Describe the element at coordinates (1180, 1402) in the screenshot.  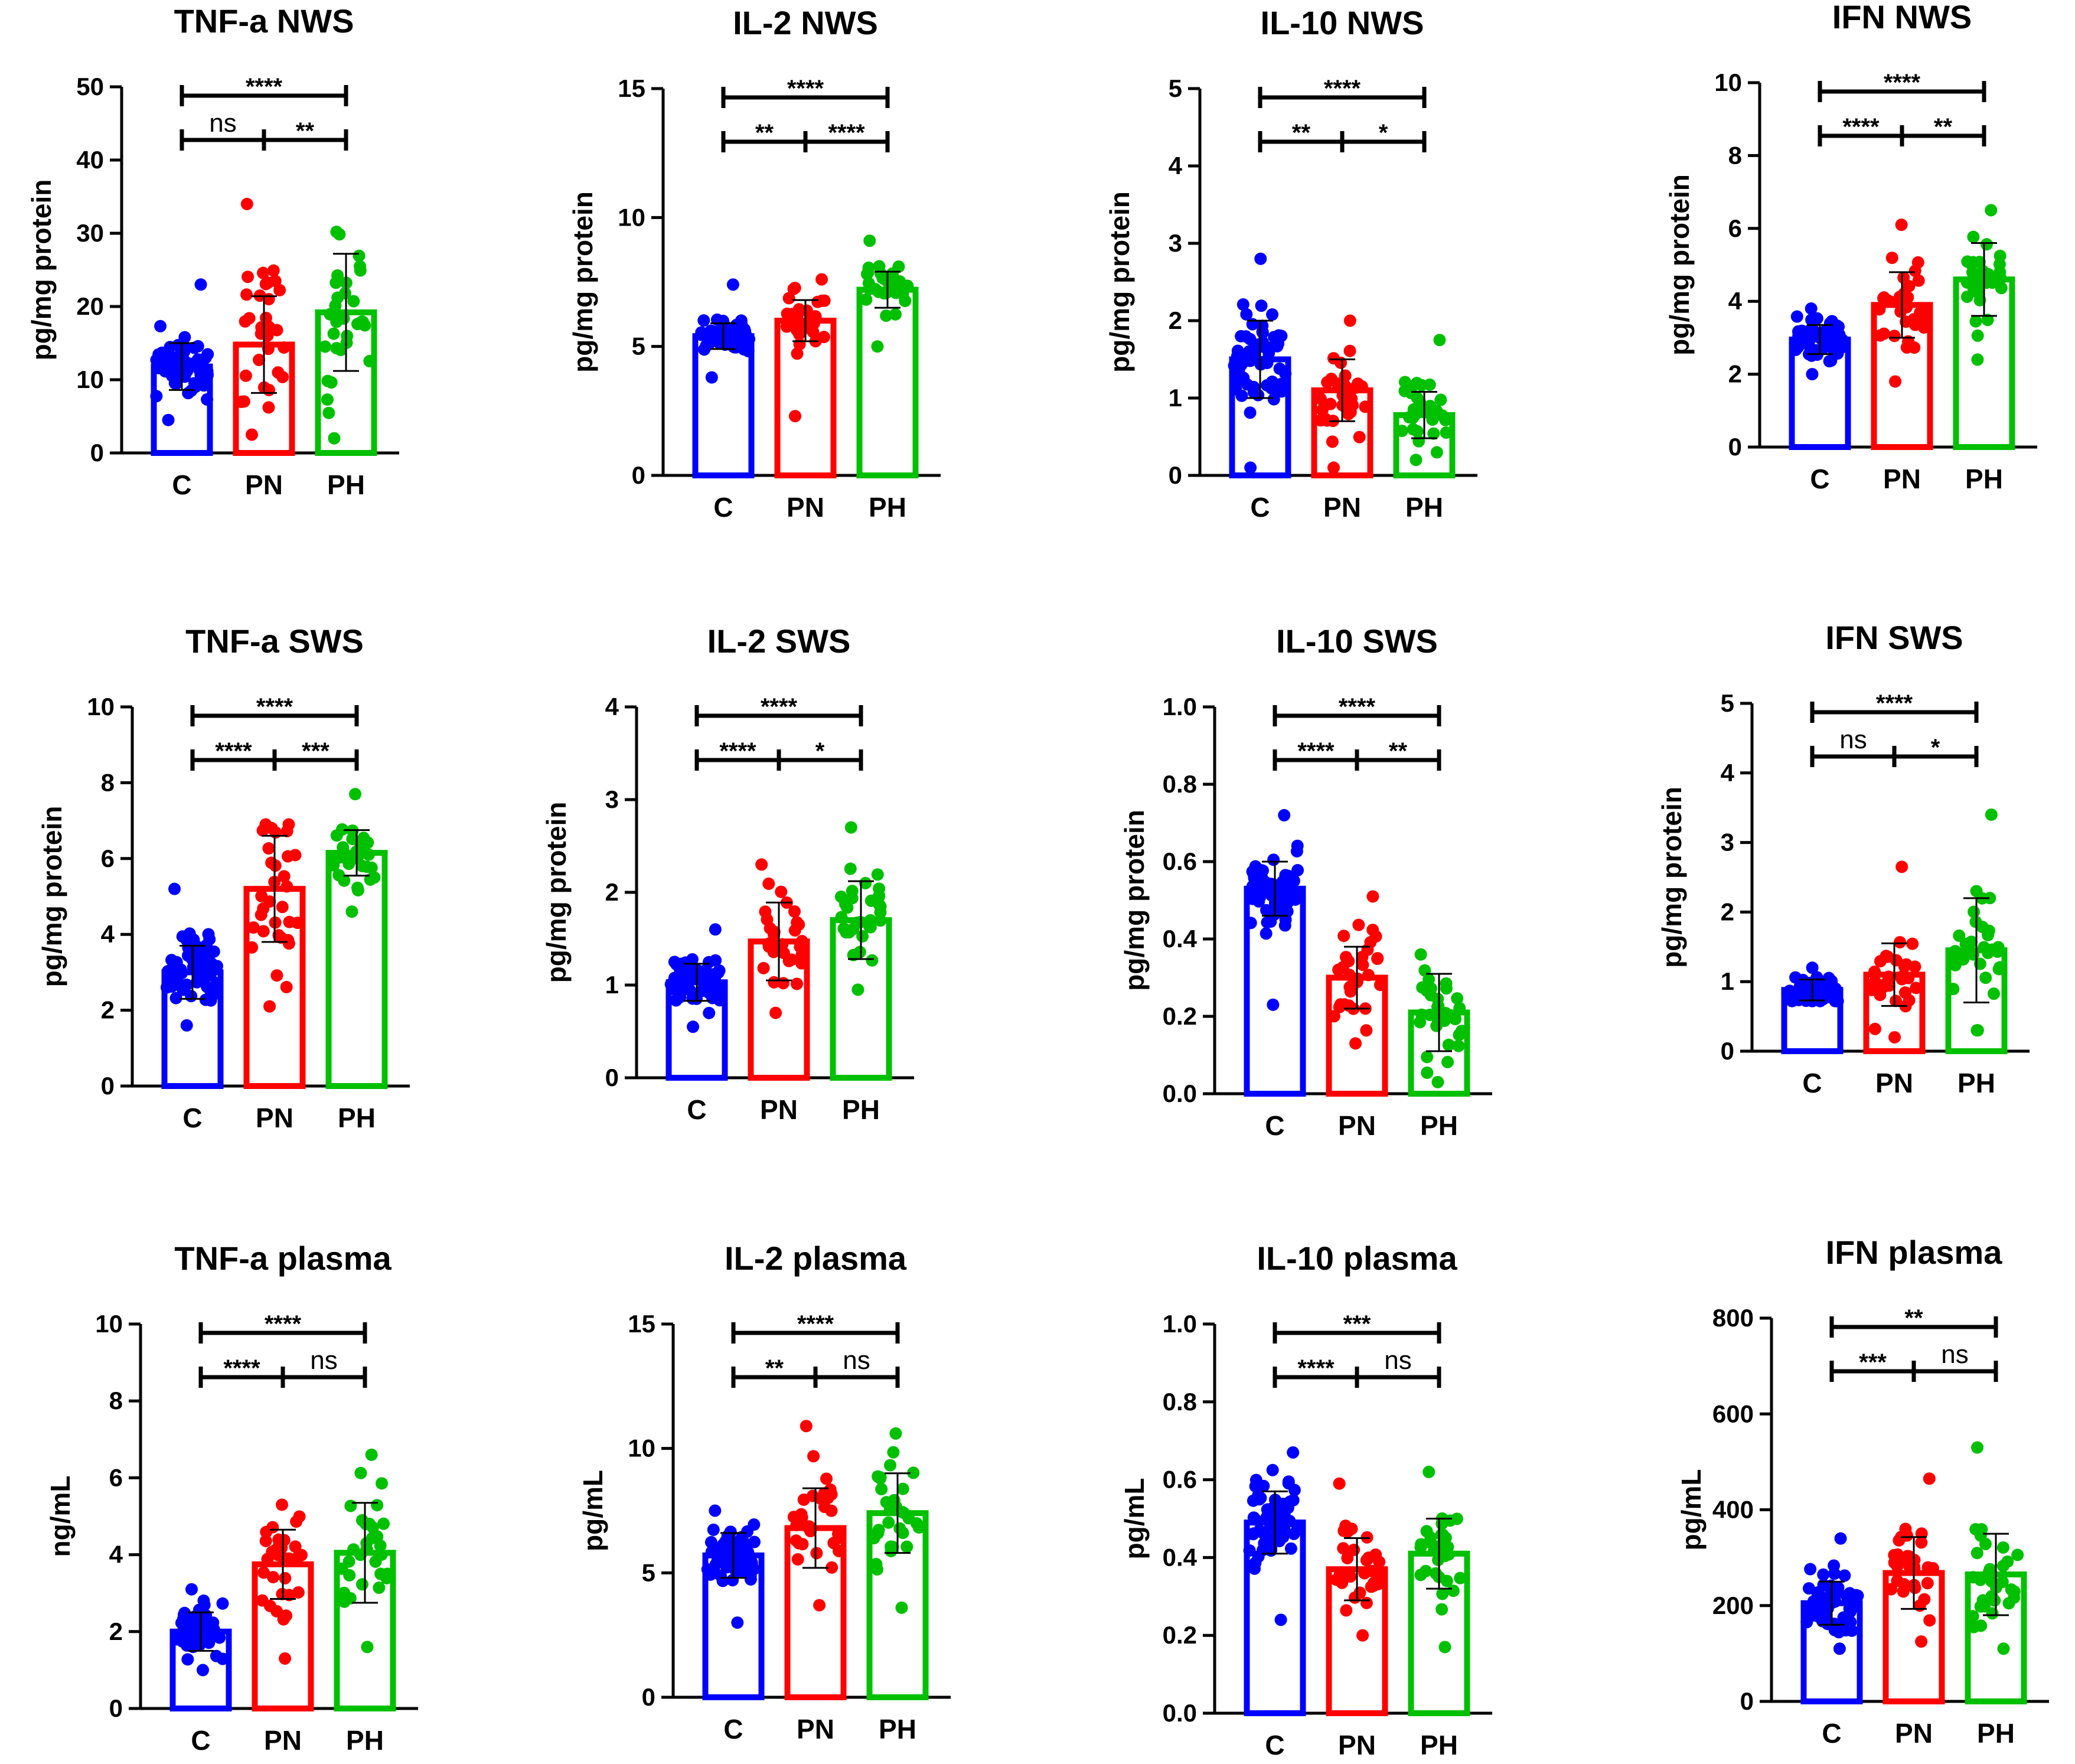
I see `y-tick-label: 0.8` at that location.